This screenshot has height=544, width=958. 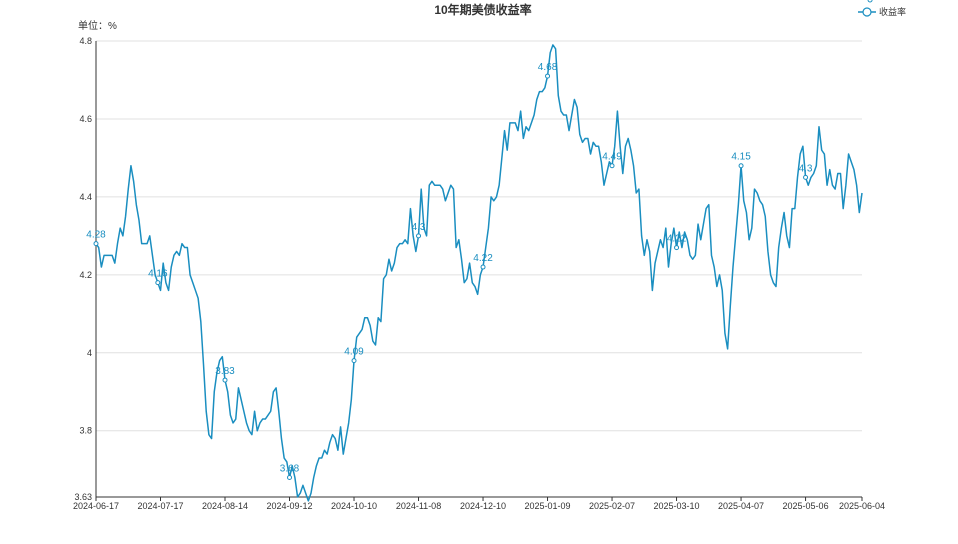 What do you see at coordinates (354, 506) in the screenshot?
I see `x-tick-label: 2024-10-10` at bounding box center [354, 506].